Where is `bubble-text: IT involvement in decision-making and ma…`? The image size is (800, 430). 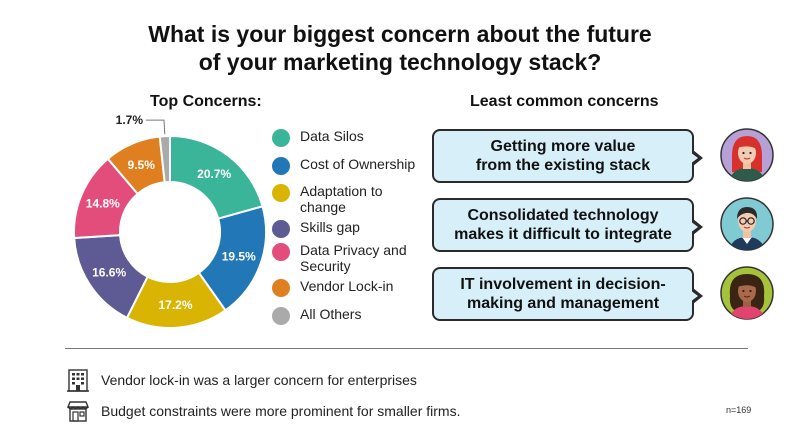 bubble-text: IT involvement in decision-making and ma… is located at coordinates (563, 294).